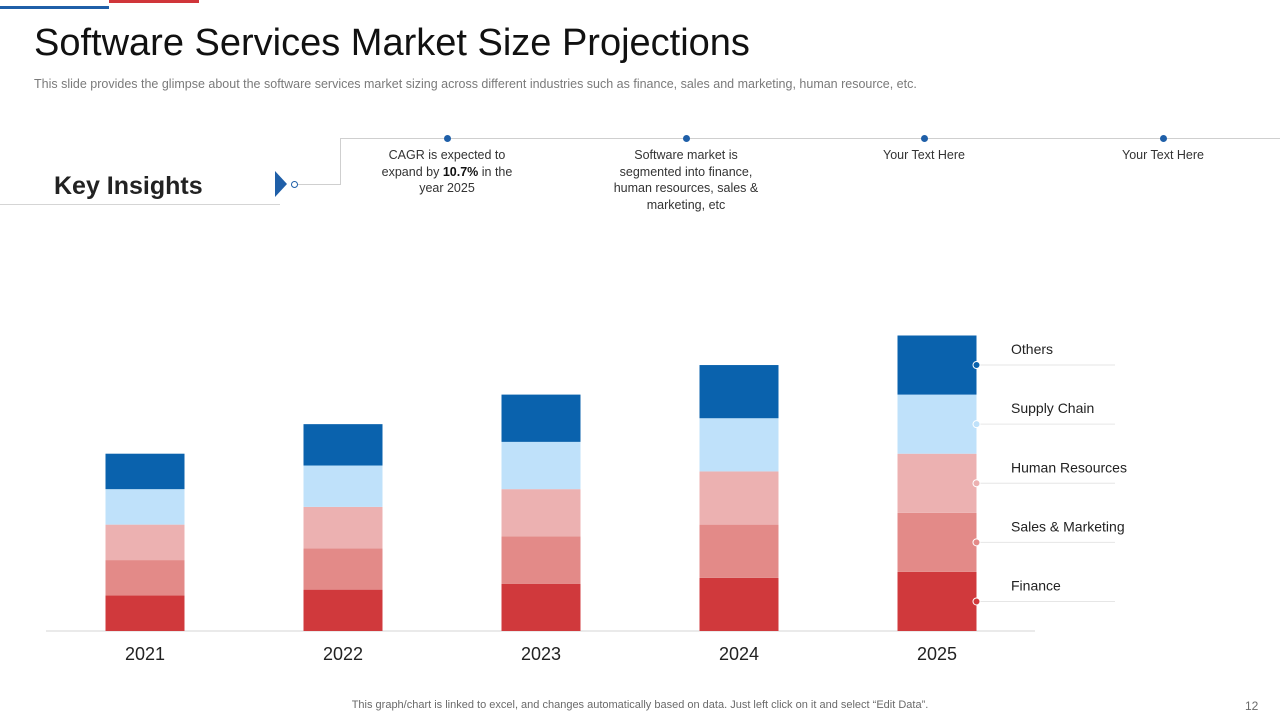  What do you see at coordinates (1069, 467) in the screenshot?
I see `legend-label: Human Resources` at bounding box center [1069, 467].